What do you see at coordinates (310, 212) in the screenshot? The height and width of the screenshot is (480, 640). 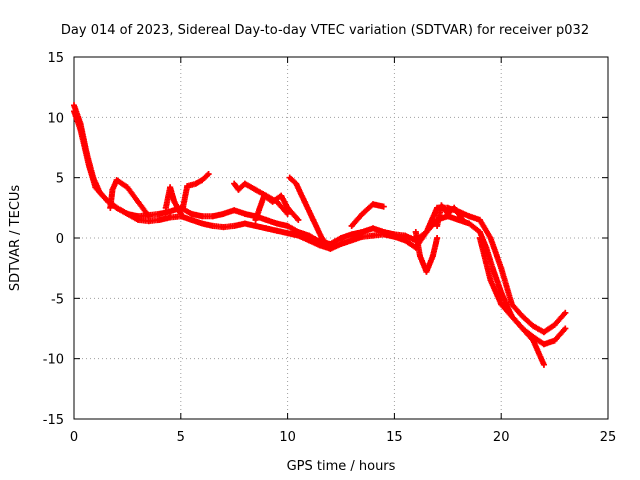 I see `series-arc-10-2h` at bounding box center [310, 212].